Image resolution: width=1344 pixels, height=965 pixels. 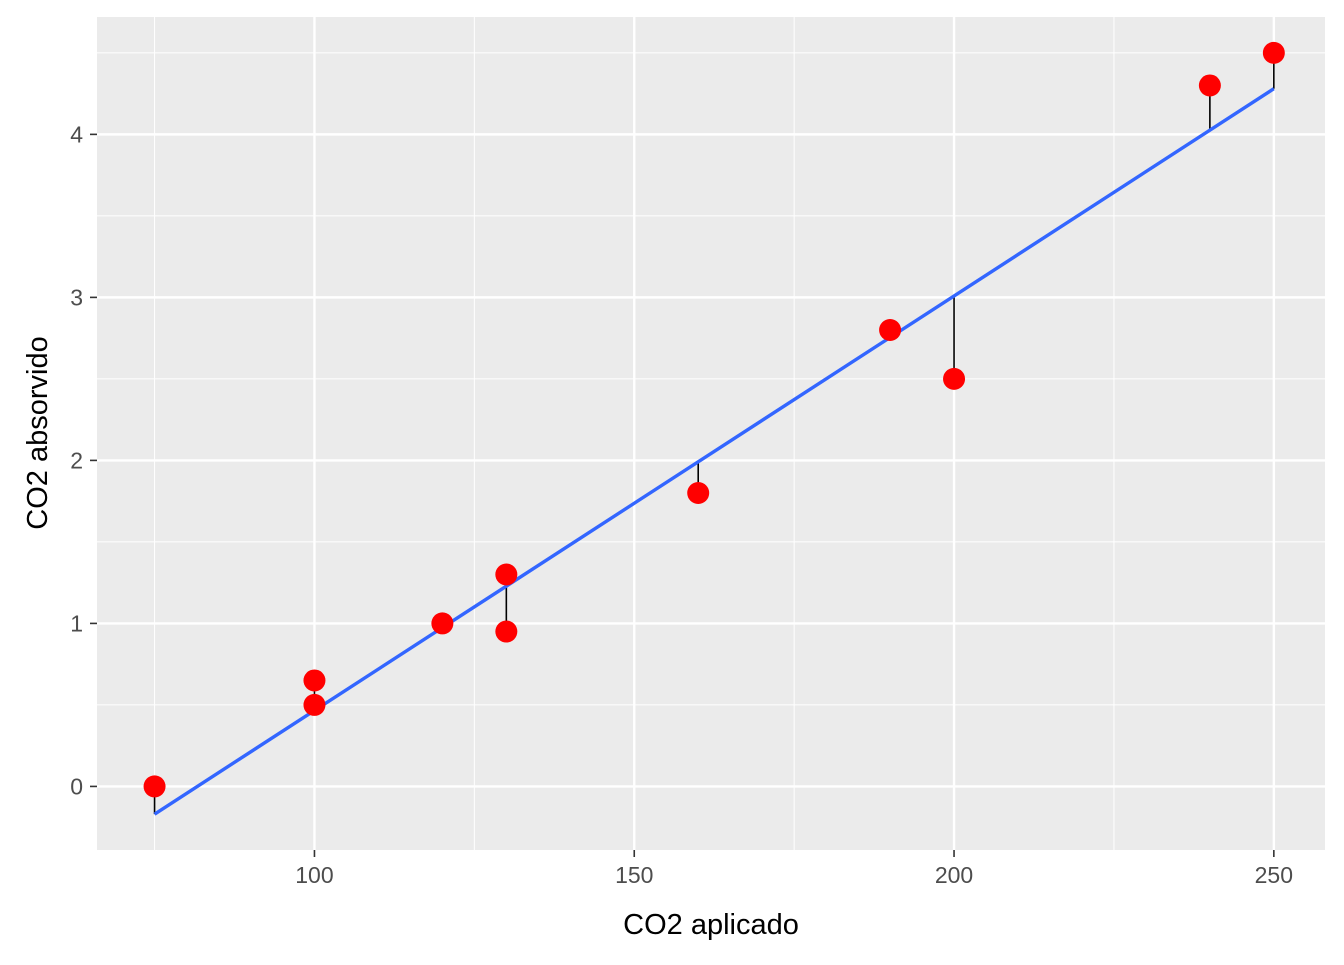 I want to click on y-axis-title: CO2 absorvido, so click(x=38, y=432).